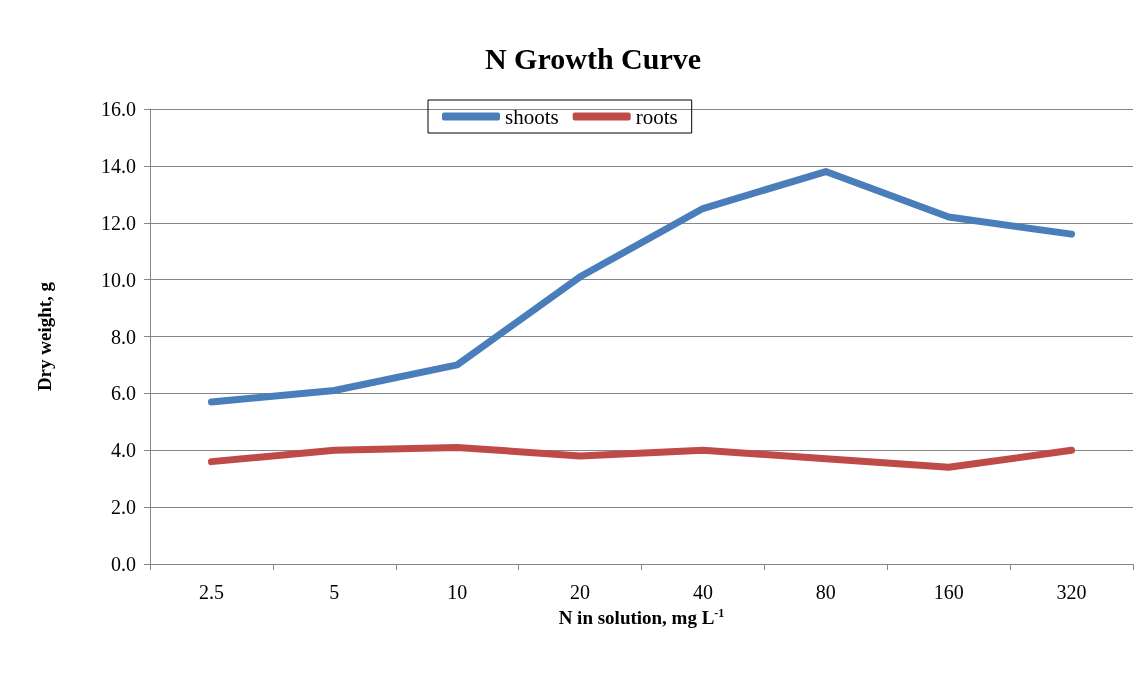  What do you see at coordinates (44, 336) in the screenshot?
I see `y-axis-title: Dry weight, g` at bounding box center [44, 336].